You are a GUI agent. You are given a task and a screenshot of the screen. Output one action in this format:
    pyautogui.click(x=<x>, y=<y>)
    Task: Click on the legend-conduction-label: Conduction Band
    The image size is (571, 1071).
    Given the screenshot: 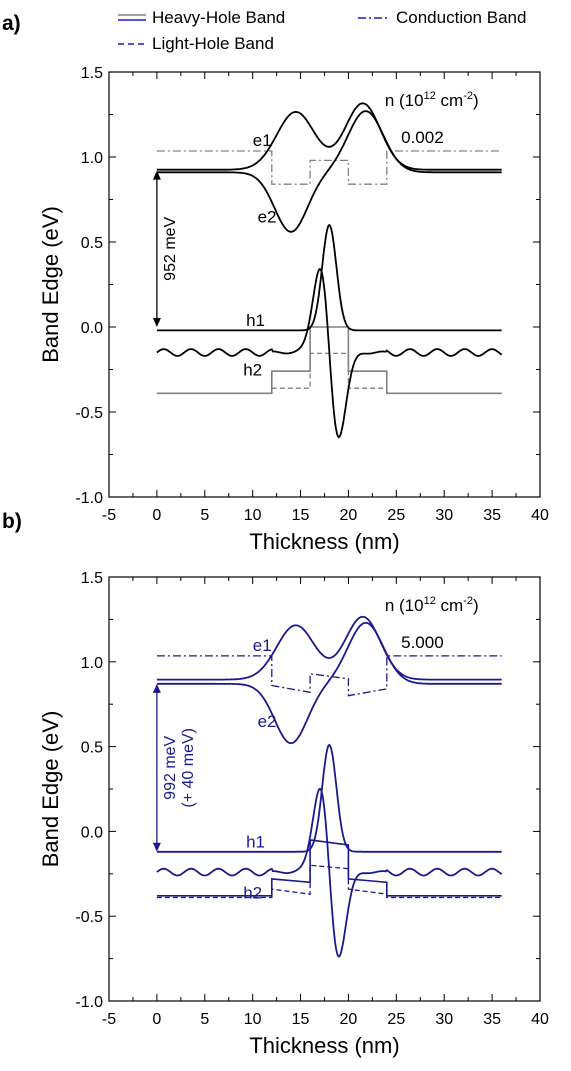 What is the action you would take?
    pyautogui.click(x=461, y=17)
    